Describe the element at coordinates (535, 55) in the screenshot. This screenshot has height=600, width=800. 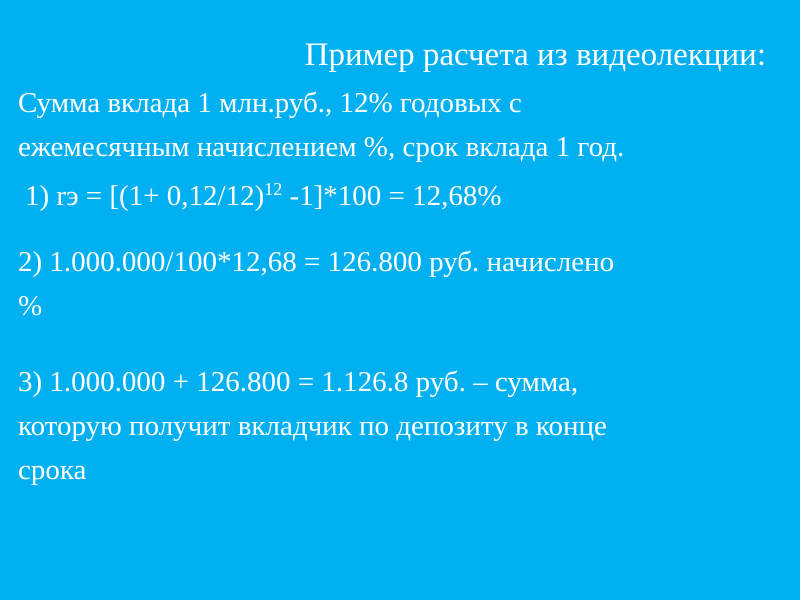
I see `slide-title: Пример расчета из видеолекции:` at that location.